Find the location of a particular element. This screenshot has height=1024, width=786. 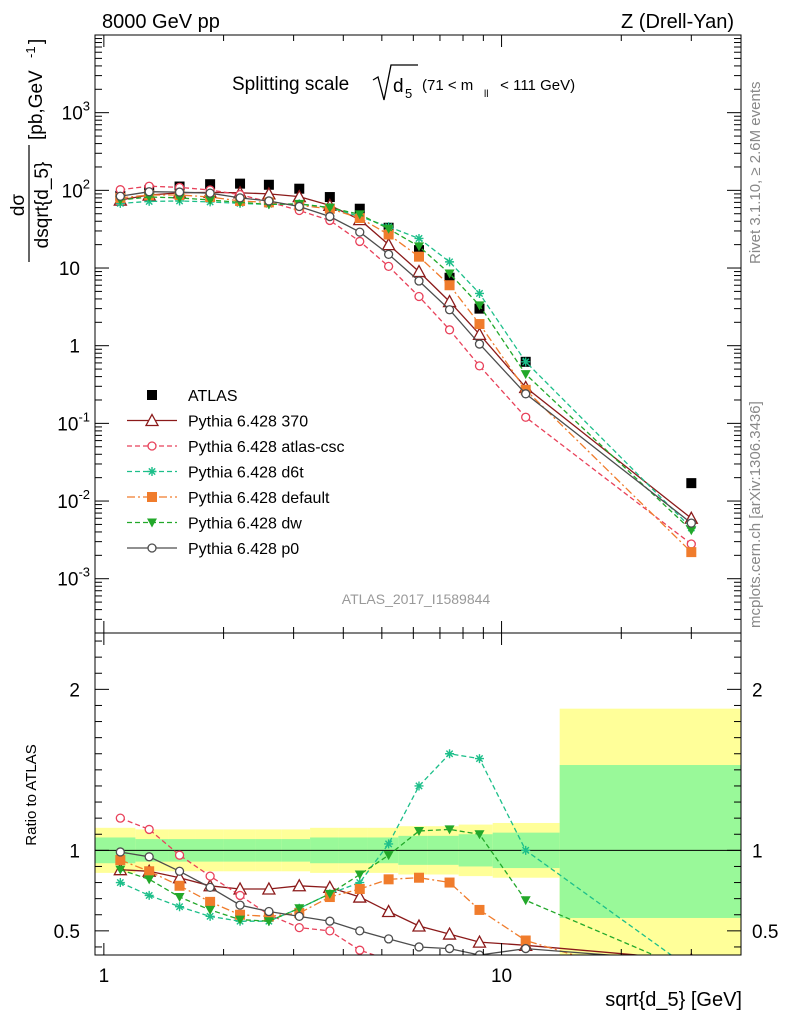

legend-item: Pythia 6.428 atlas-csc is located at coordinates (236, 447).